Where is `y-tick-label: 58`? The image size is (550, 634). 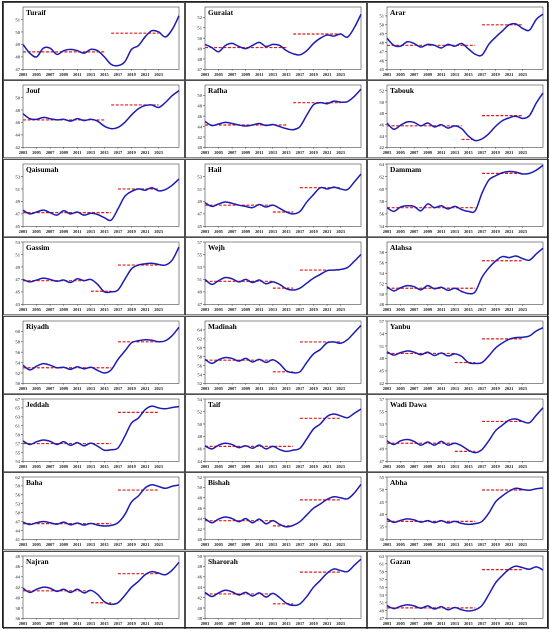 y-tick-label: 58 is located at coordinates (199, 356).